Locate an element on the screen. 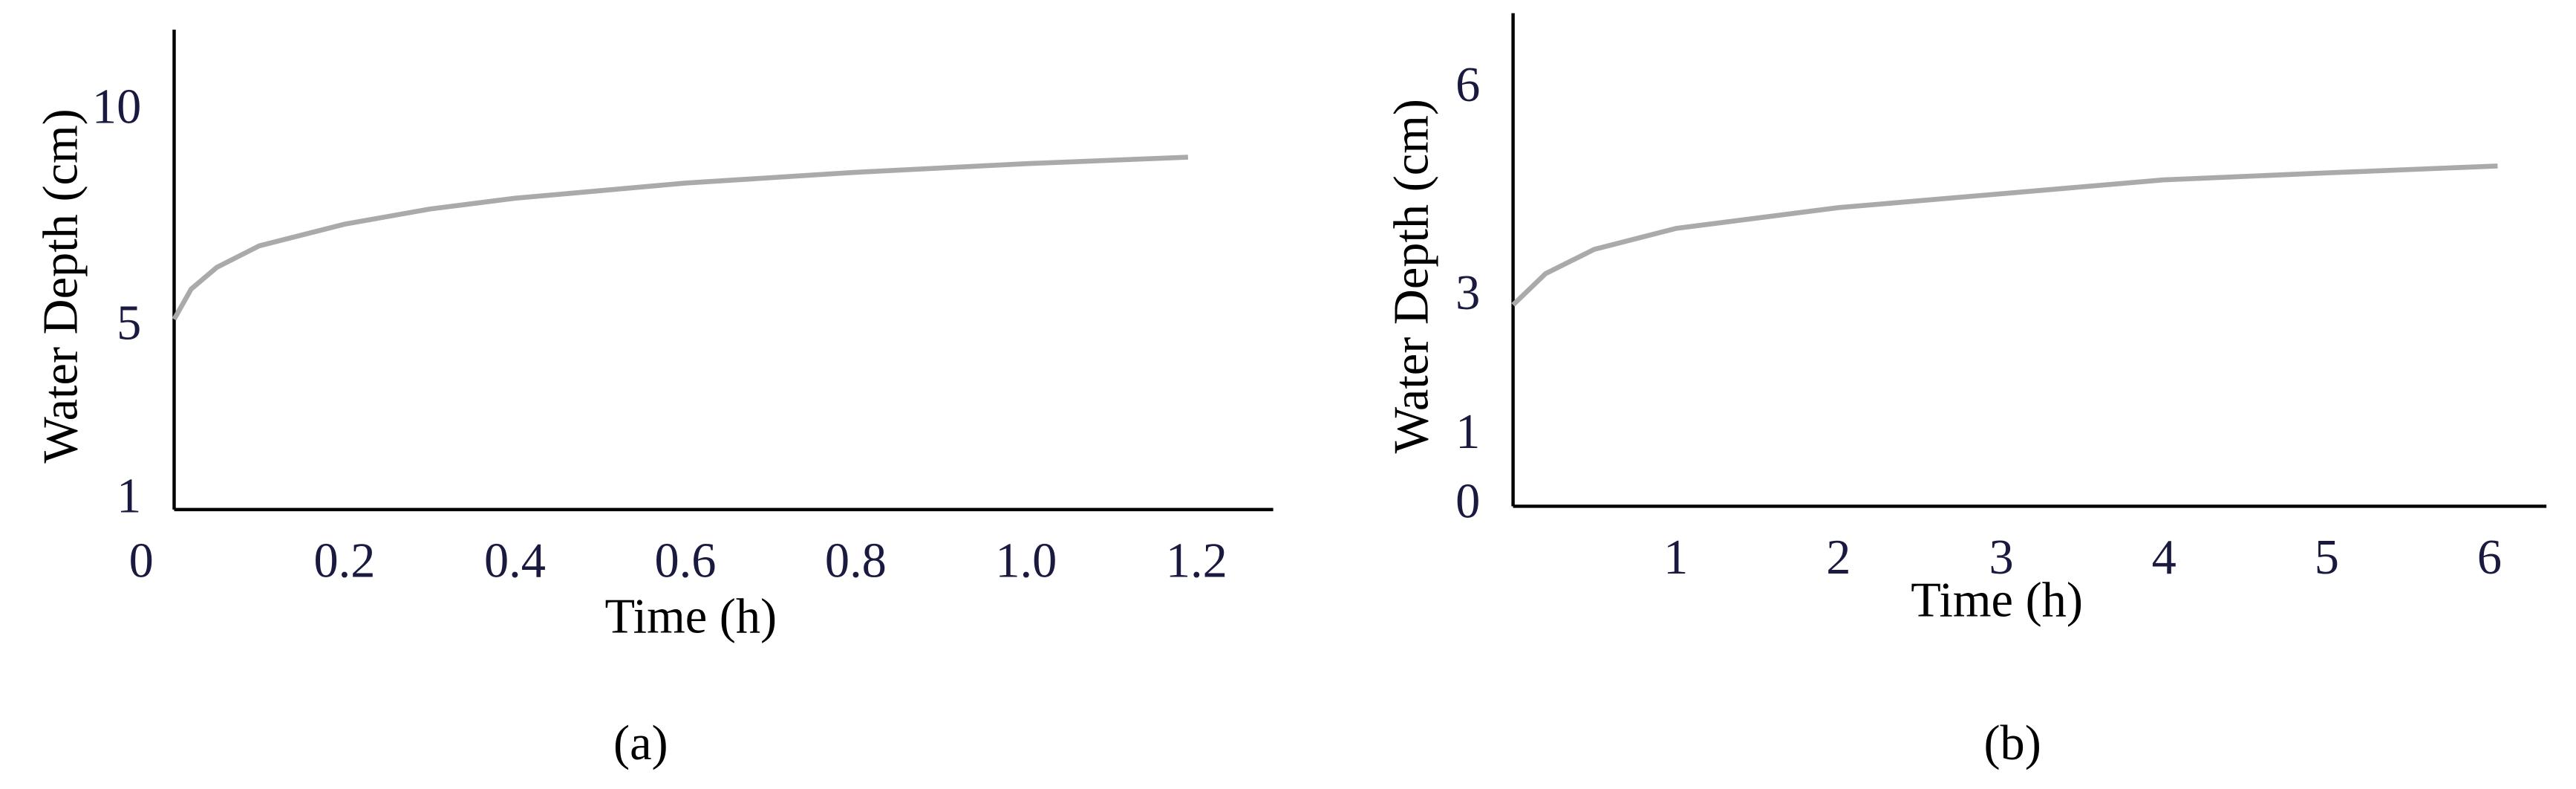  x-tick-label: 2 is located at coordinates (1838, 557).